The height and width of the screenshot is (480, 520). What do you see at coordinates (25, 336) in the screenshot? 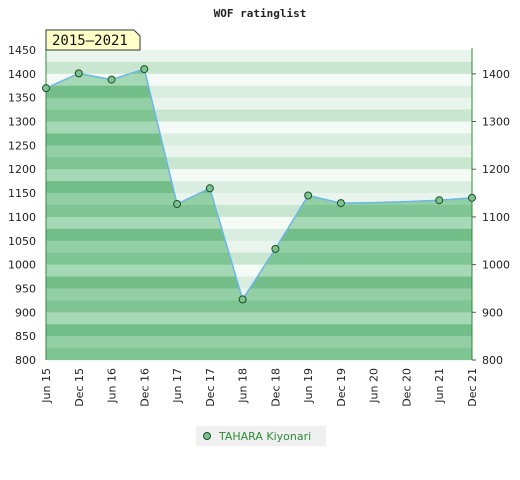
I see `y-tick-label-left: 850` at bounding box center [25, 336].